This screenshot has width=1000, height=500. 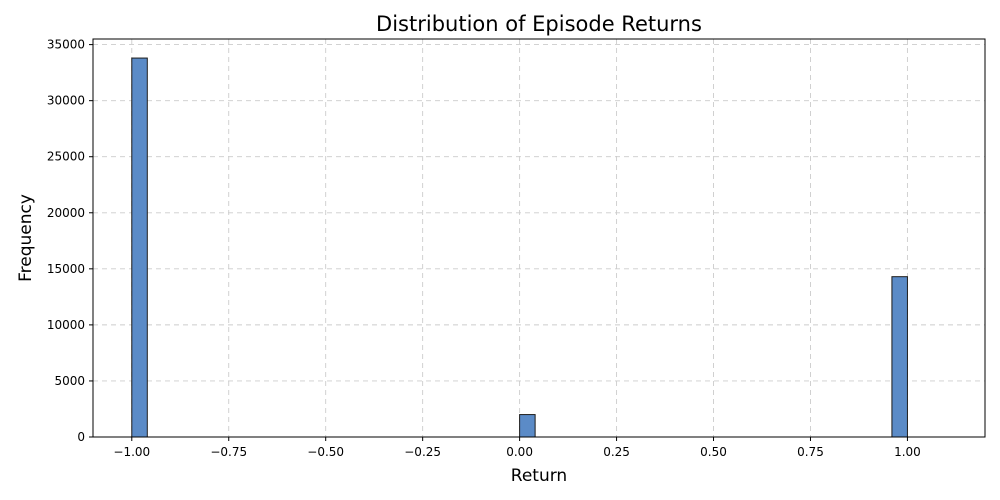 I want to click on y-tick-label: 15000, so click(x=66, y=269).